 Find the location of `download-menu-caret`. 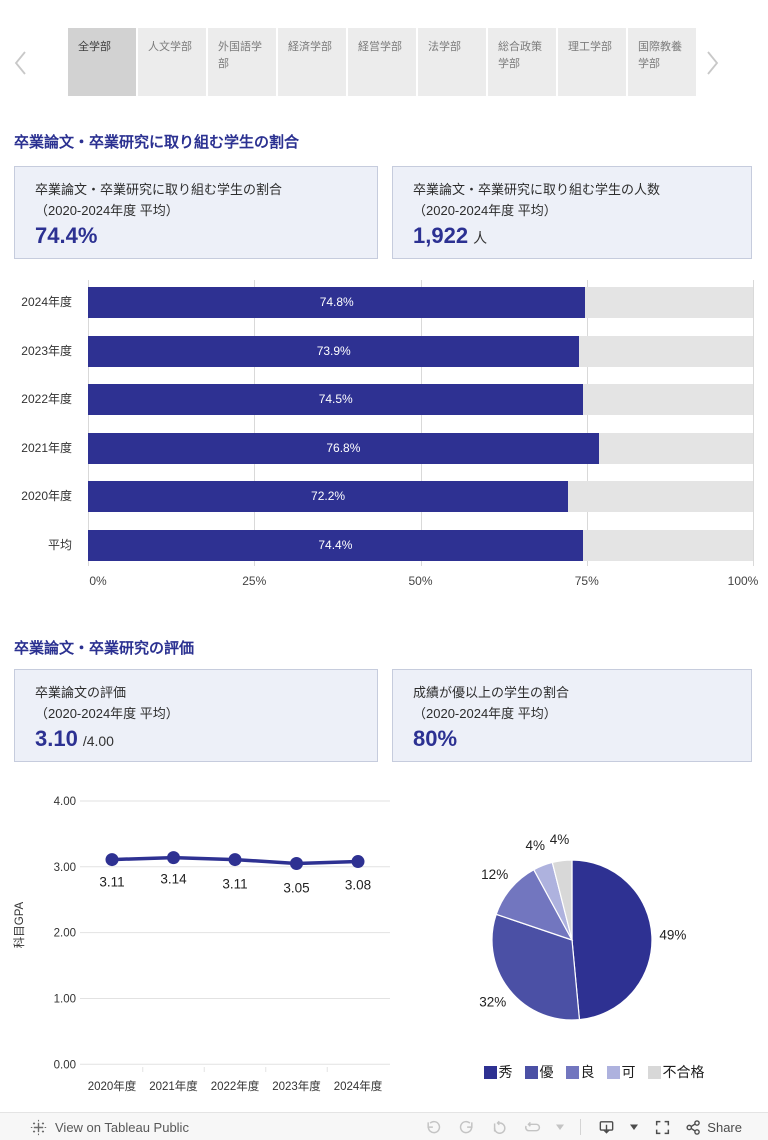

download-menu-caret is located at coordinates (634, 1127).